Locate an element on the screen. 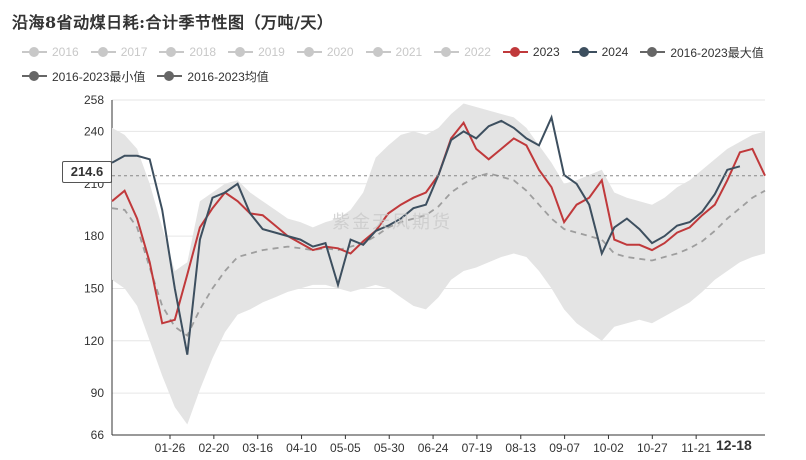  legend-label: 2016 is located at coordinates (65, 52).